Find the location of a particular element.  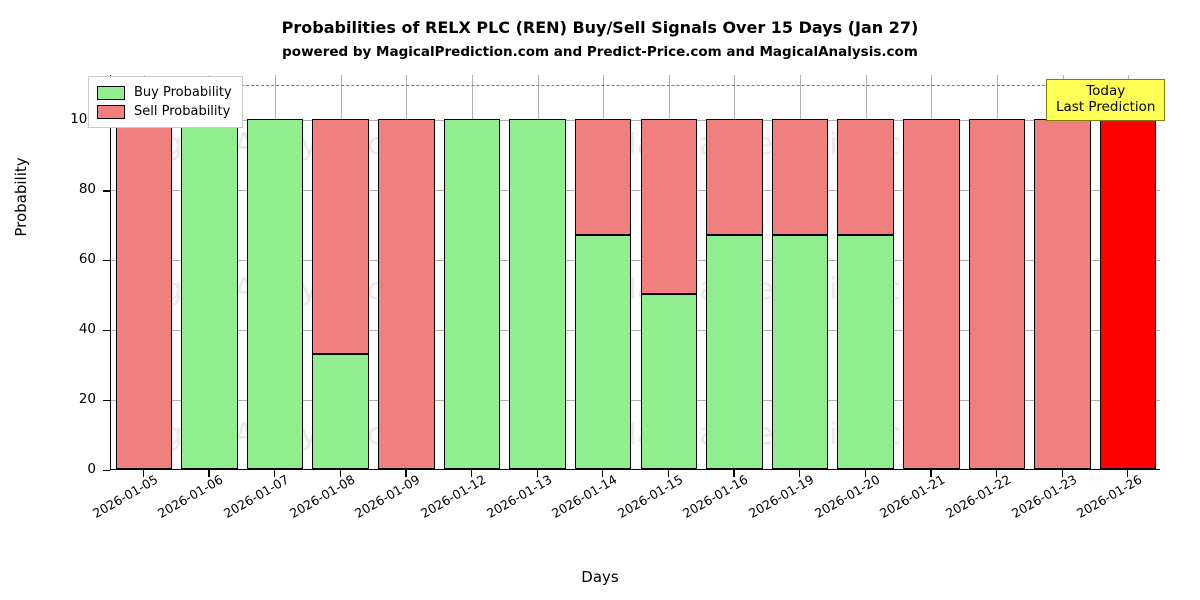

x-tick-label: 2026-01-23 is located at coordinates (1043, 496).